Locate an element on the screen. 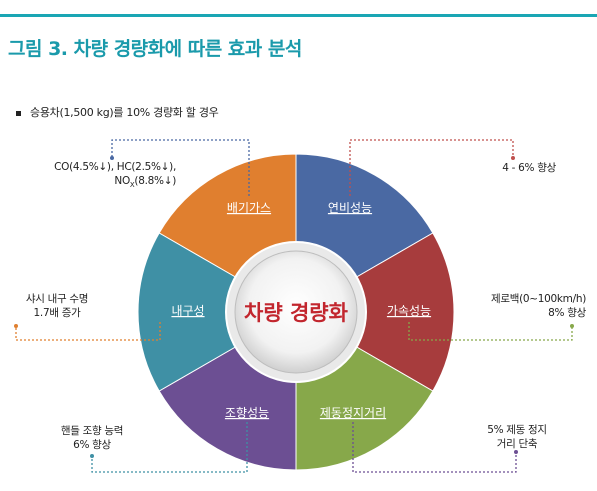 This screenshot has height=491, width=597. connector-dot-steering is located at coordinates (92, 456).